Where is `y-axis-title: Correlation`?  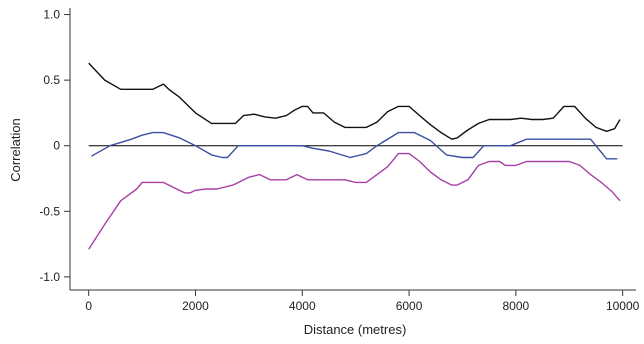
y-axis-title: Correlation is located at coordinates (15, 150).